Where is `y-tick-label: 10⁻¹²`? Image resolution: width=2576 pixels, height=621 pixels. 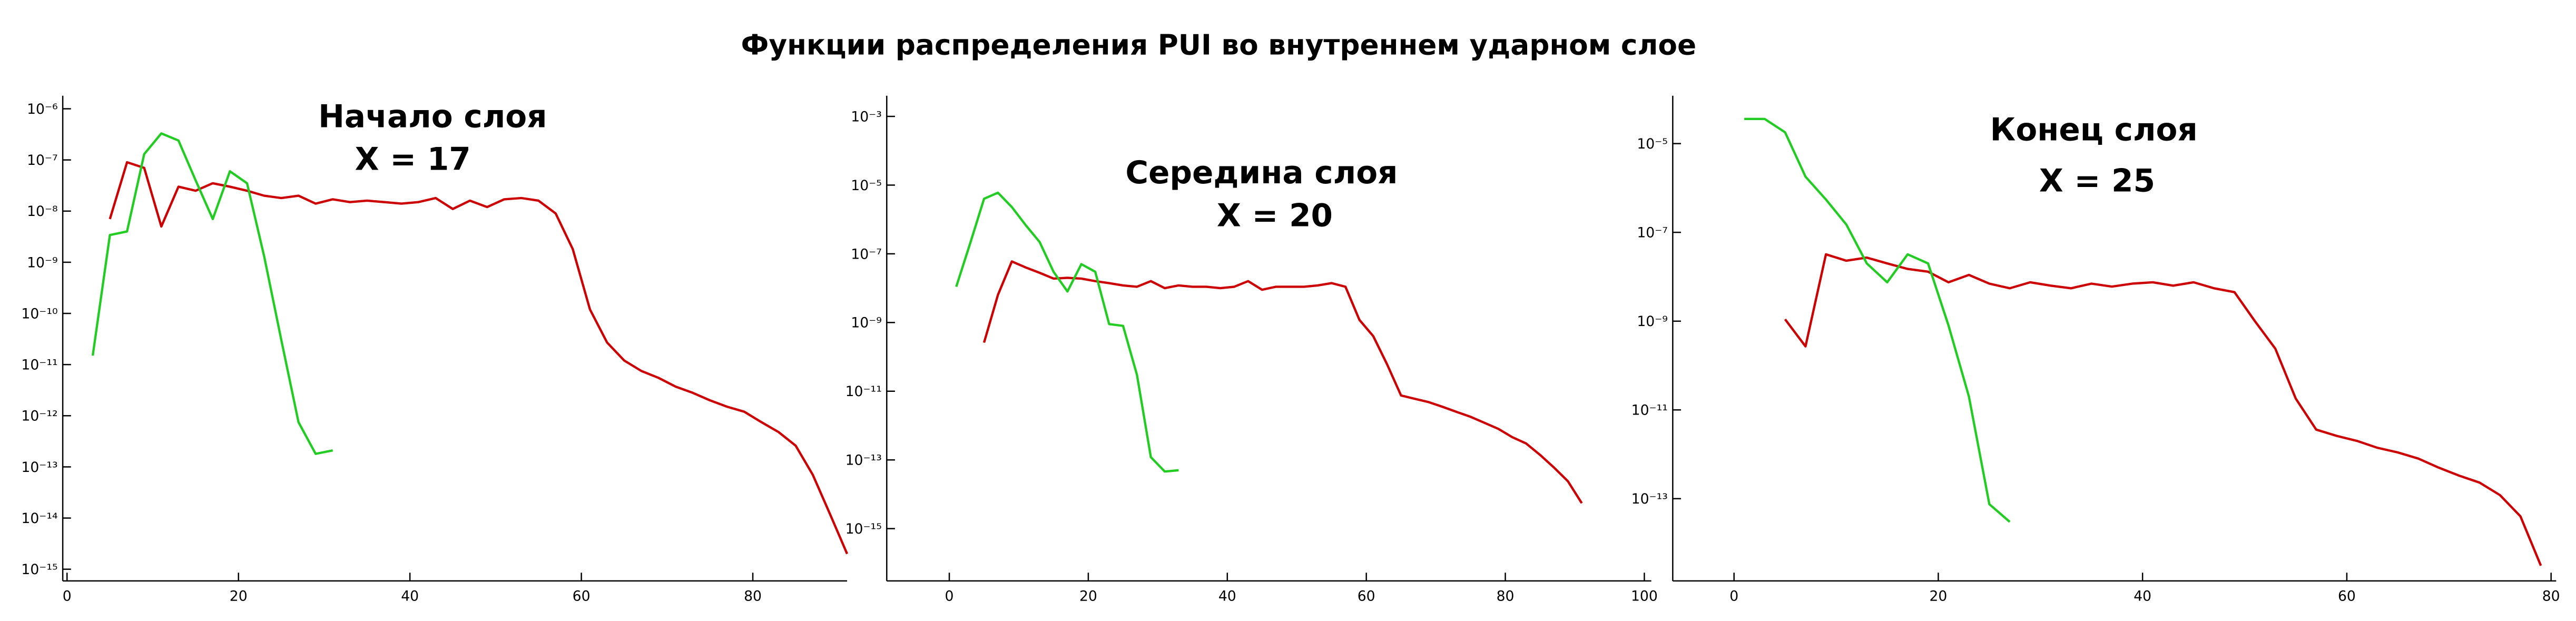
y-tick-label: 10⁻¹² is located at coordinates (39, 416).